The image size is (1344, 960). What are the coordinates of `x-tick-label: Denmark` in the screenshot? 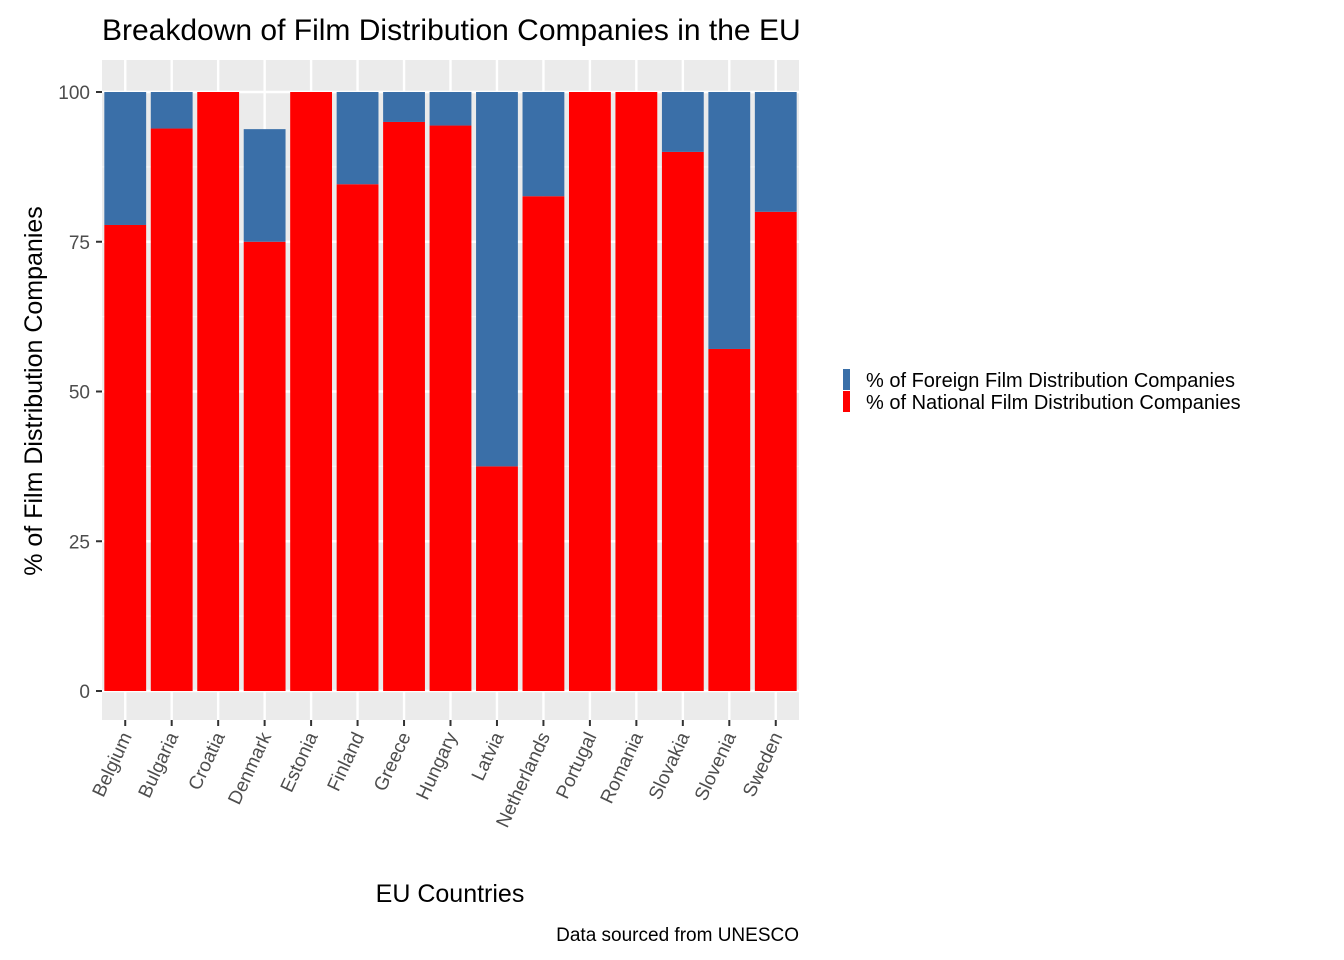 It's located at (251, 768).